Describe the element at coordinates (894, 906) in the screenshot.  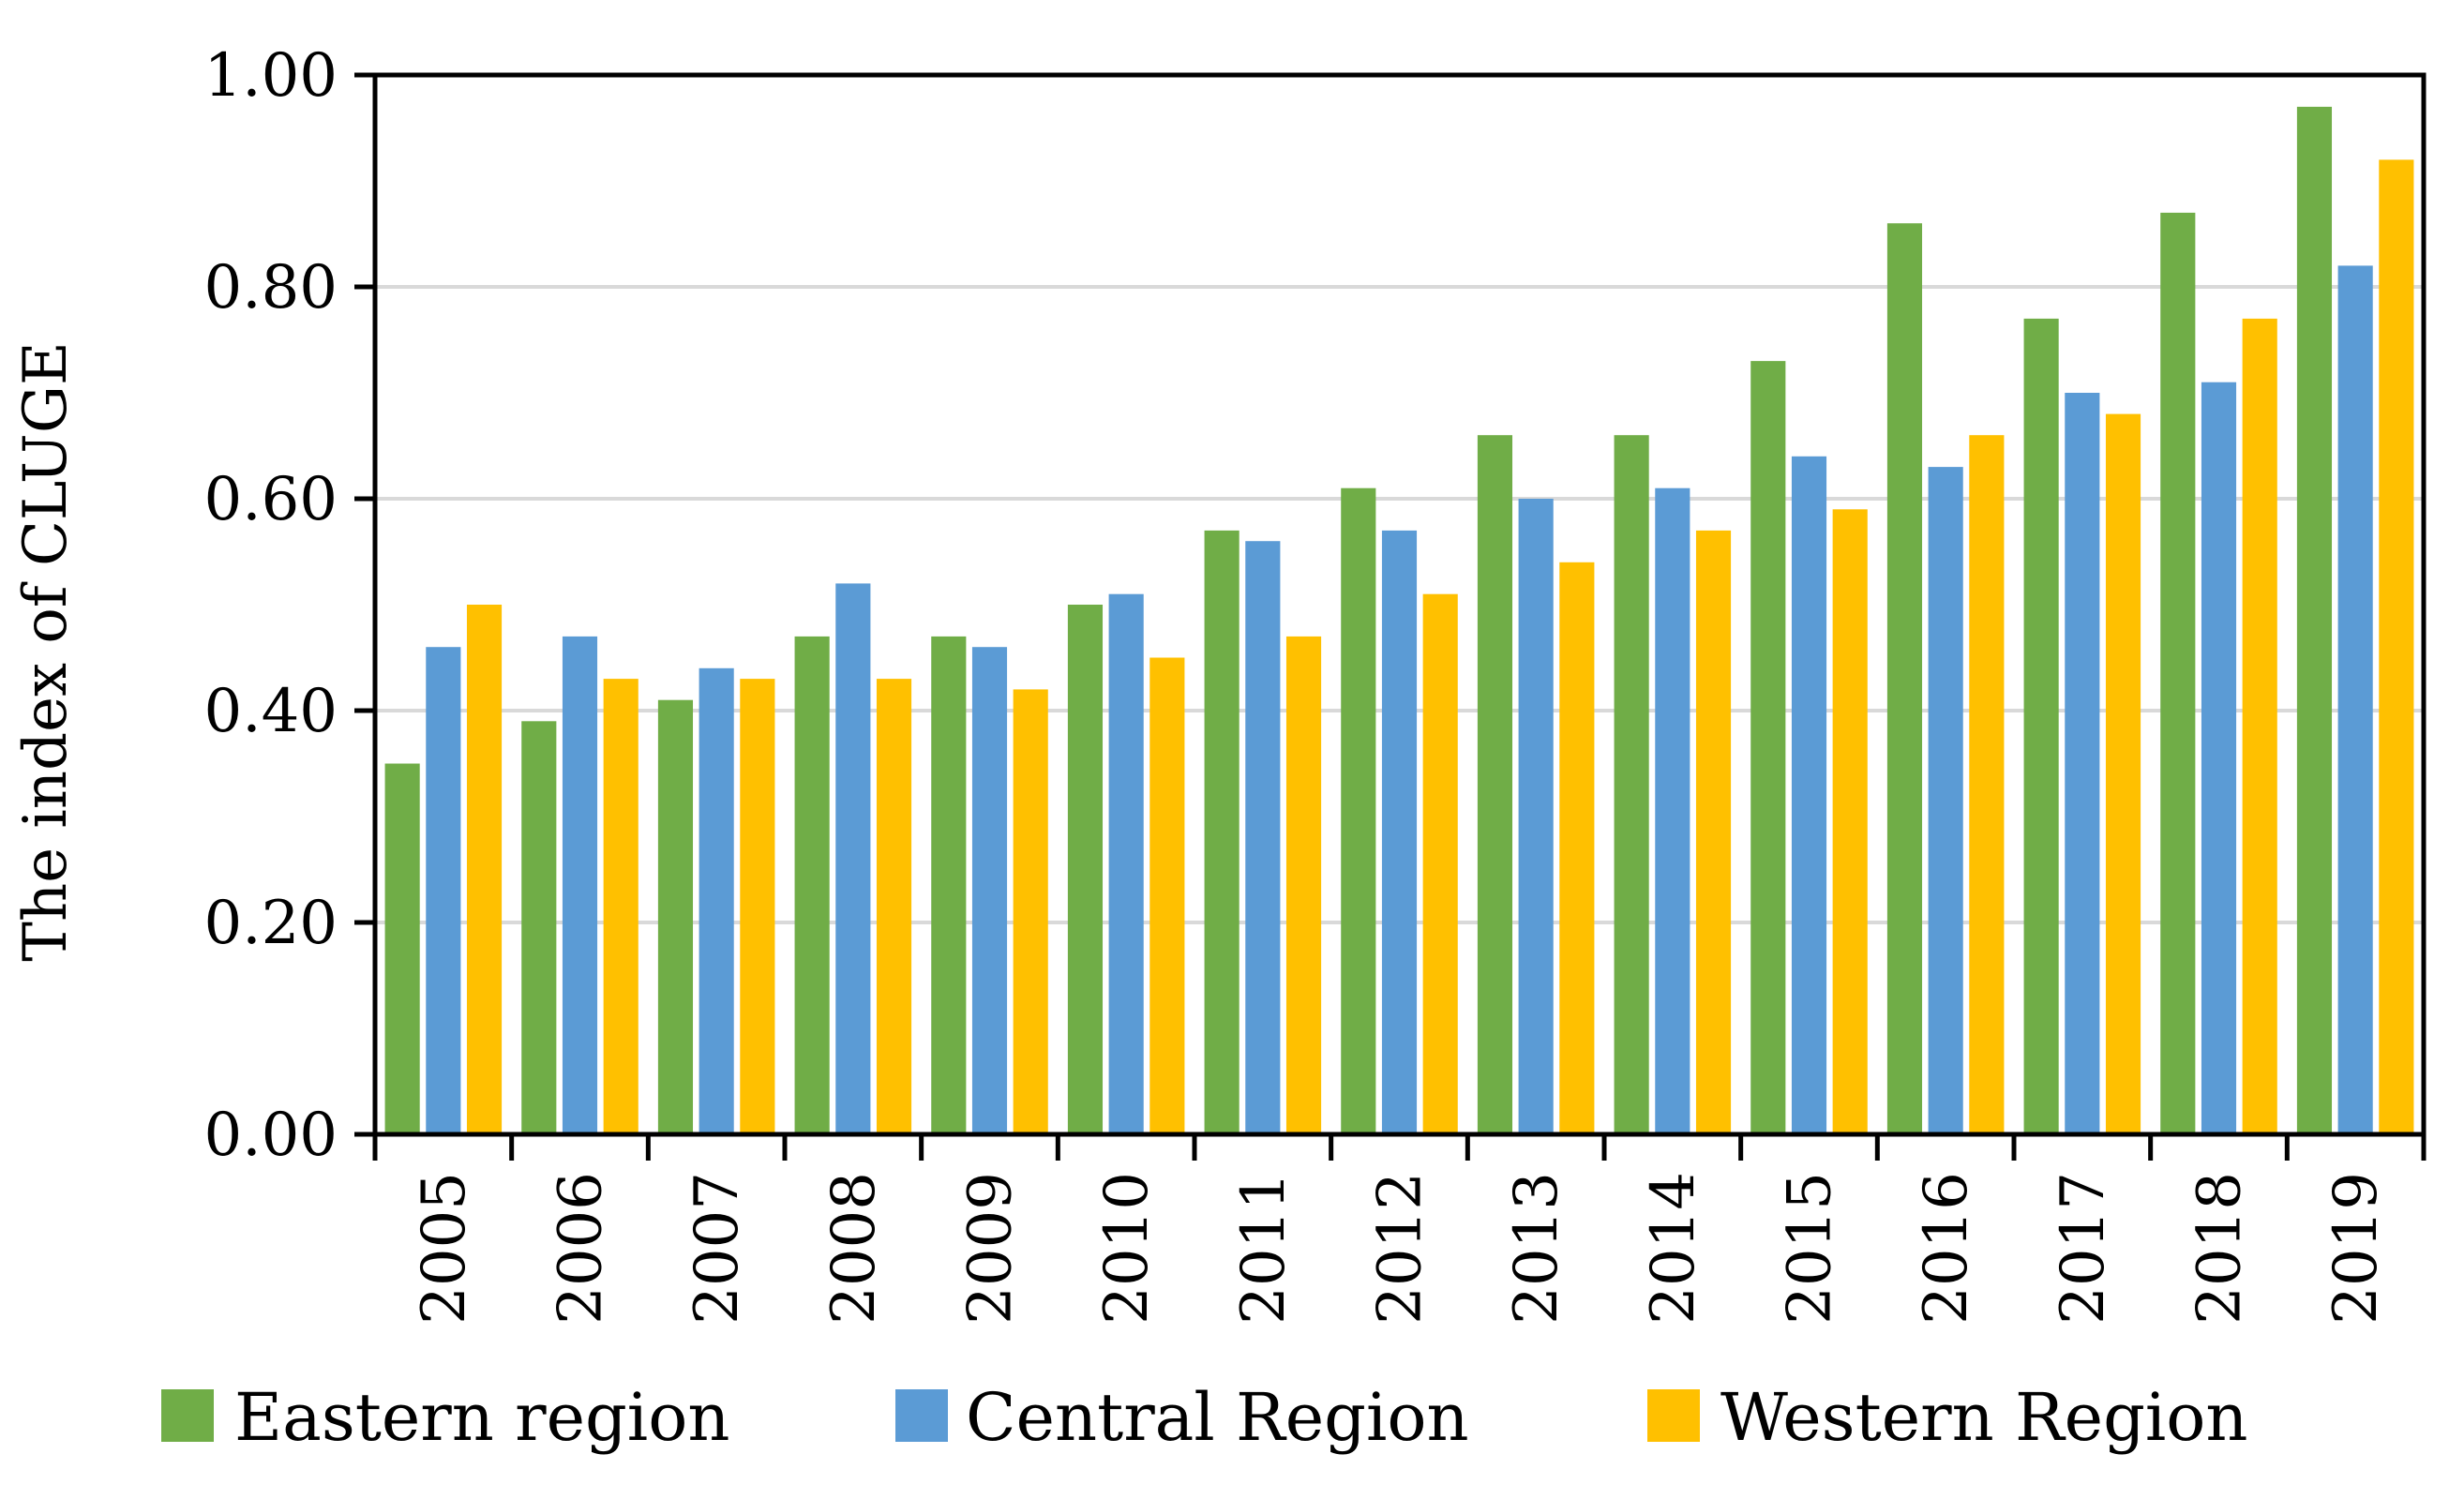
I see `bar-western-region-2008` at that location.